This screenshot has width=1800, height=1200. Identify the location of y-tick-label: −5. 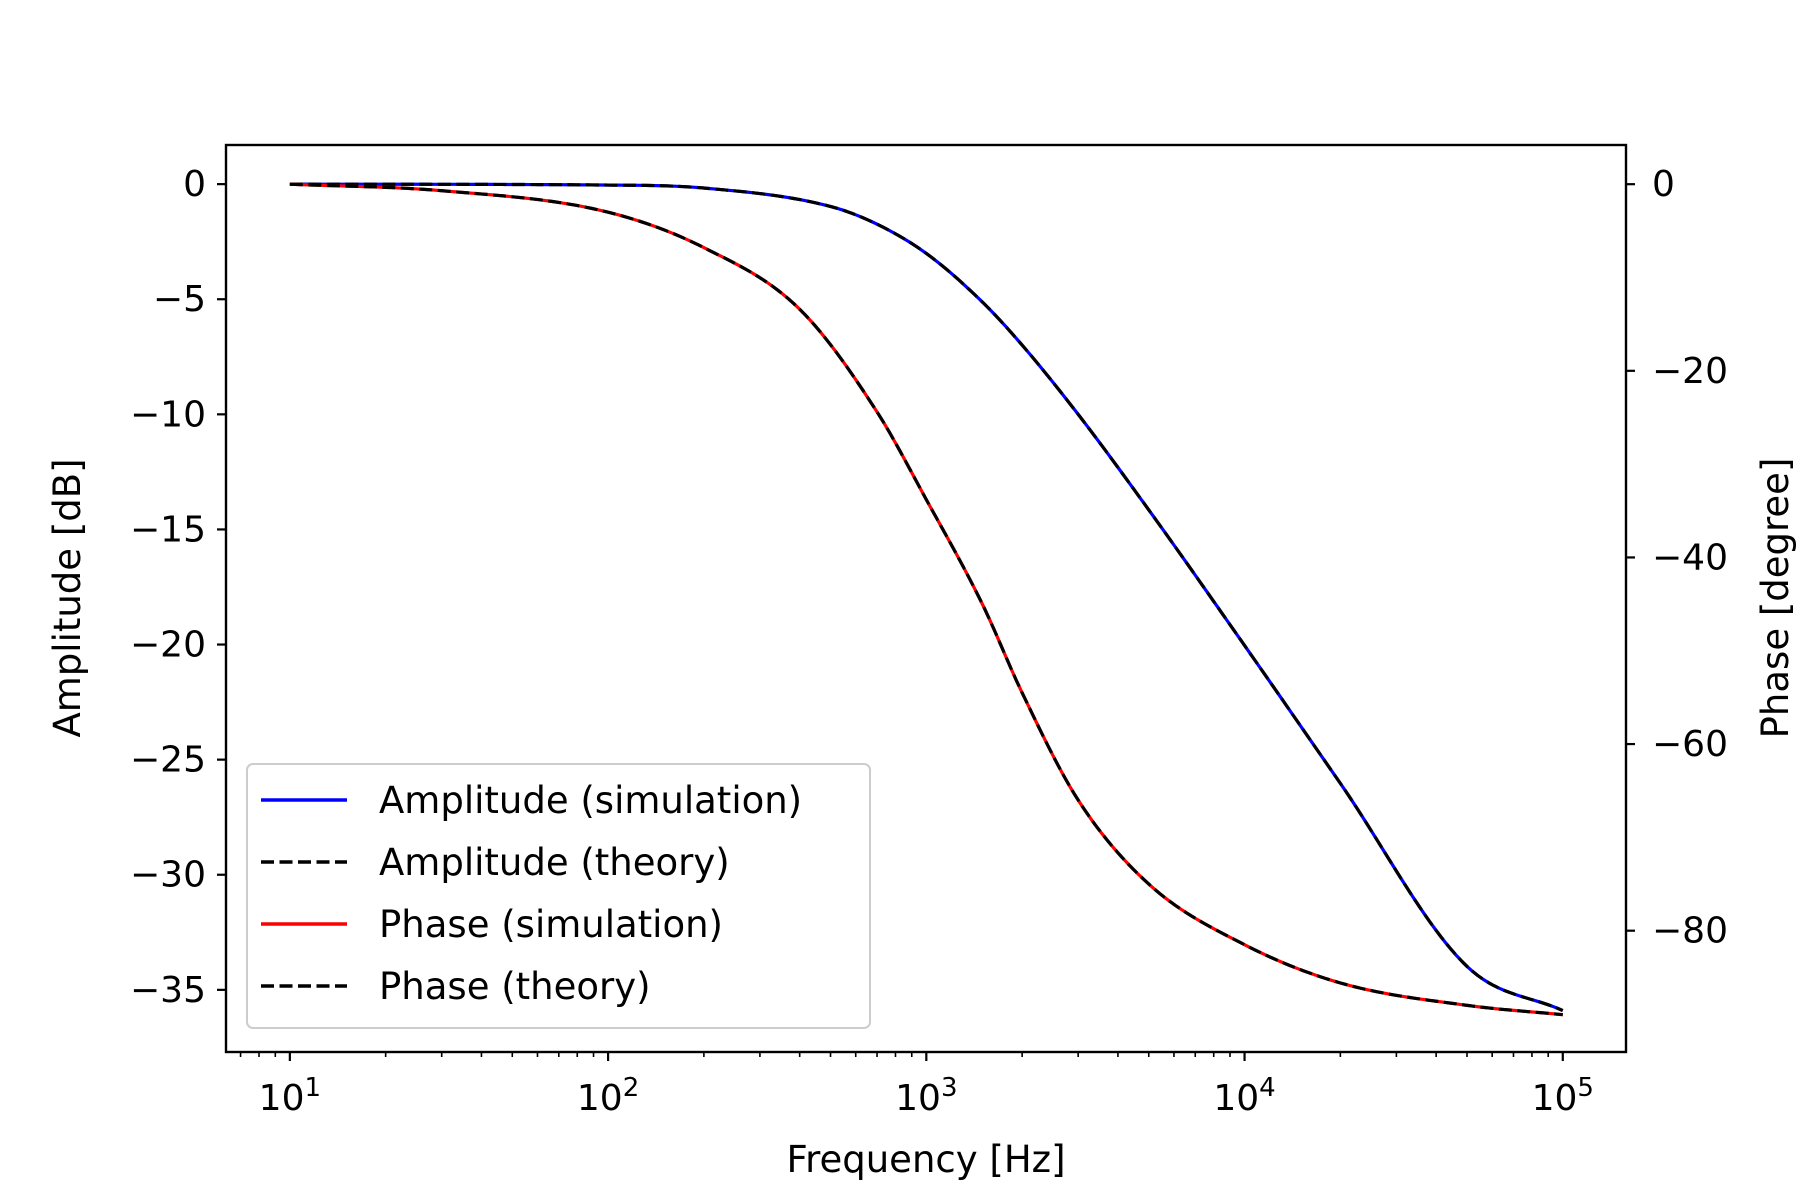
(179, 299).